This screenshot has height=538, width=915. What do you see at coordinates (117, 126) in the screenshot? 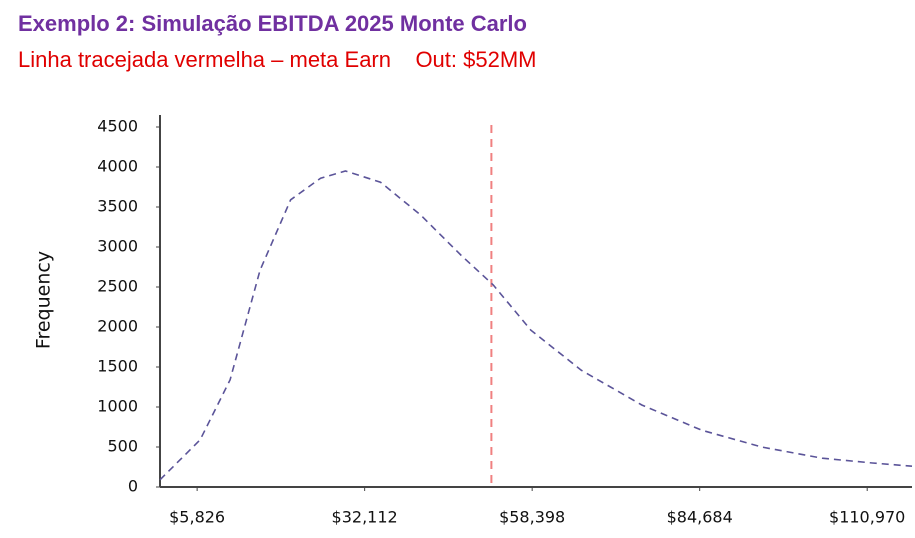
I see `y-tick-label: 4500` at bounding box center [117, 126].